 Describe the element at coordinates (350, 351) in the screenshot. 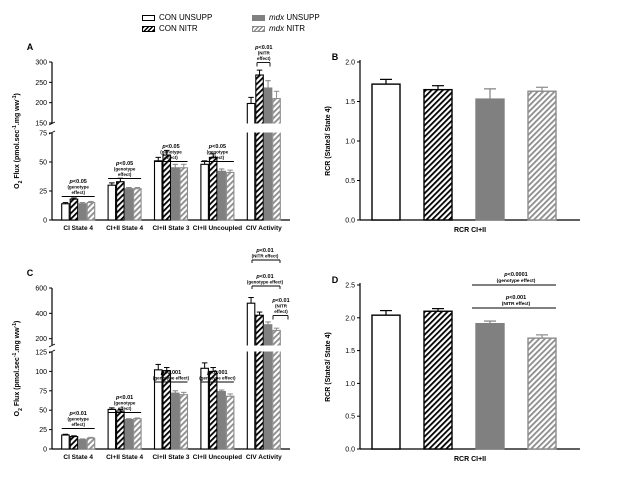

I see `y-tick-label: 1.5` at that location.